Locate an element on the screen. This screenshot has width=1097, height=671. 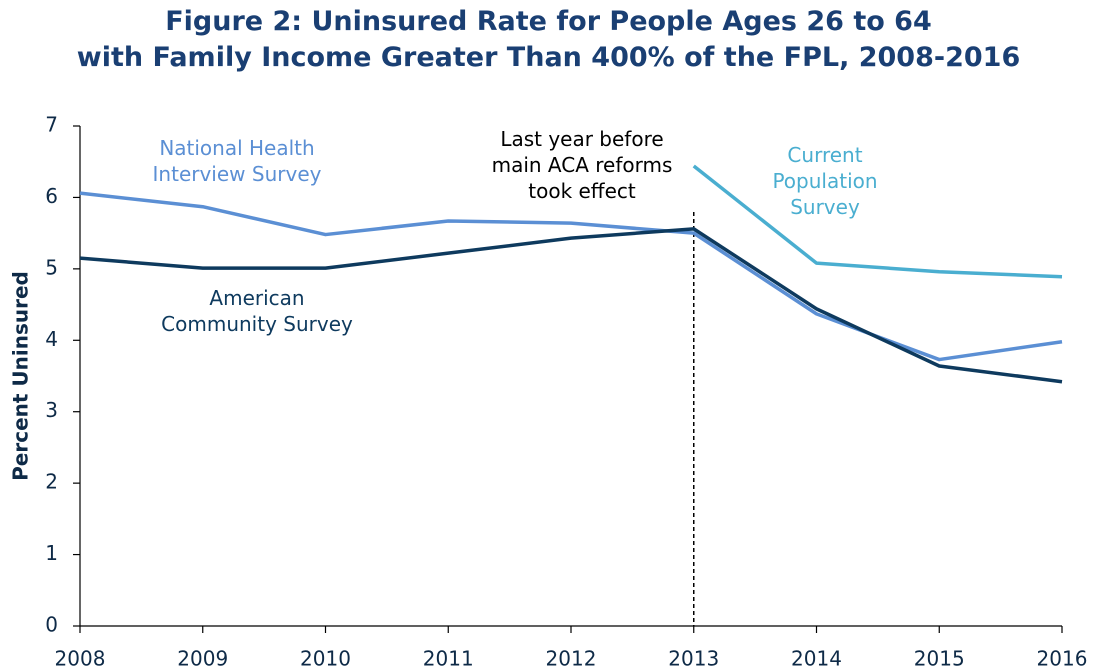
series-label: American Community Survey is located at coordinates (257, 311).